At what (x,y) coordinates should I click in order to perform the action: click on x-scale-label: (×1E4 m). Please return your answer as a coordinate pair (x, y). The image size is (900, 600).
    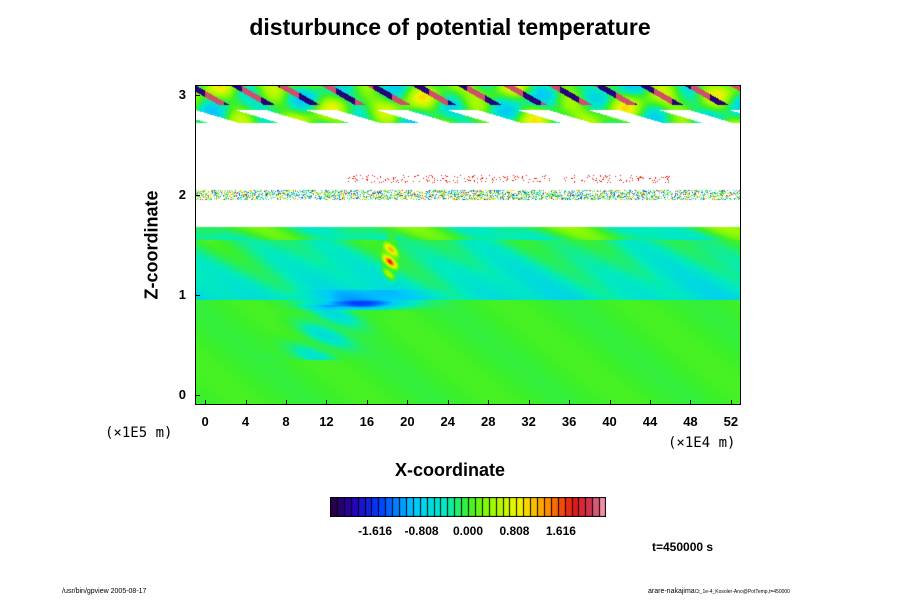
    Looking at the image, I should click on (702, 443).